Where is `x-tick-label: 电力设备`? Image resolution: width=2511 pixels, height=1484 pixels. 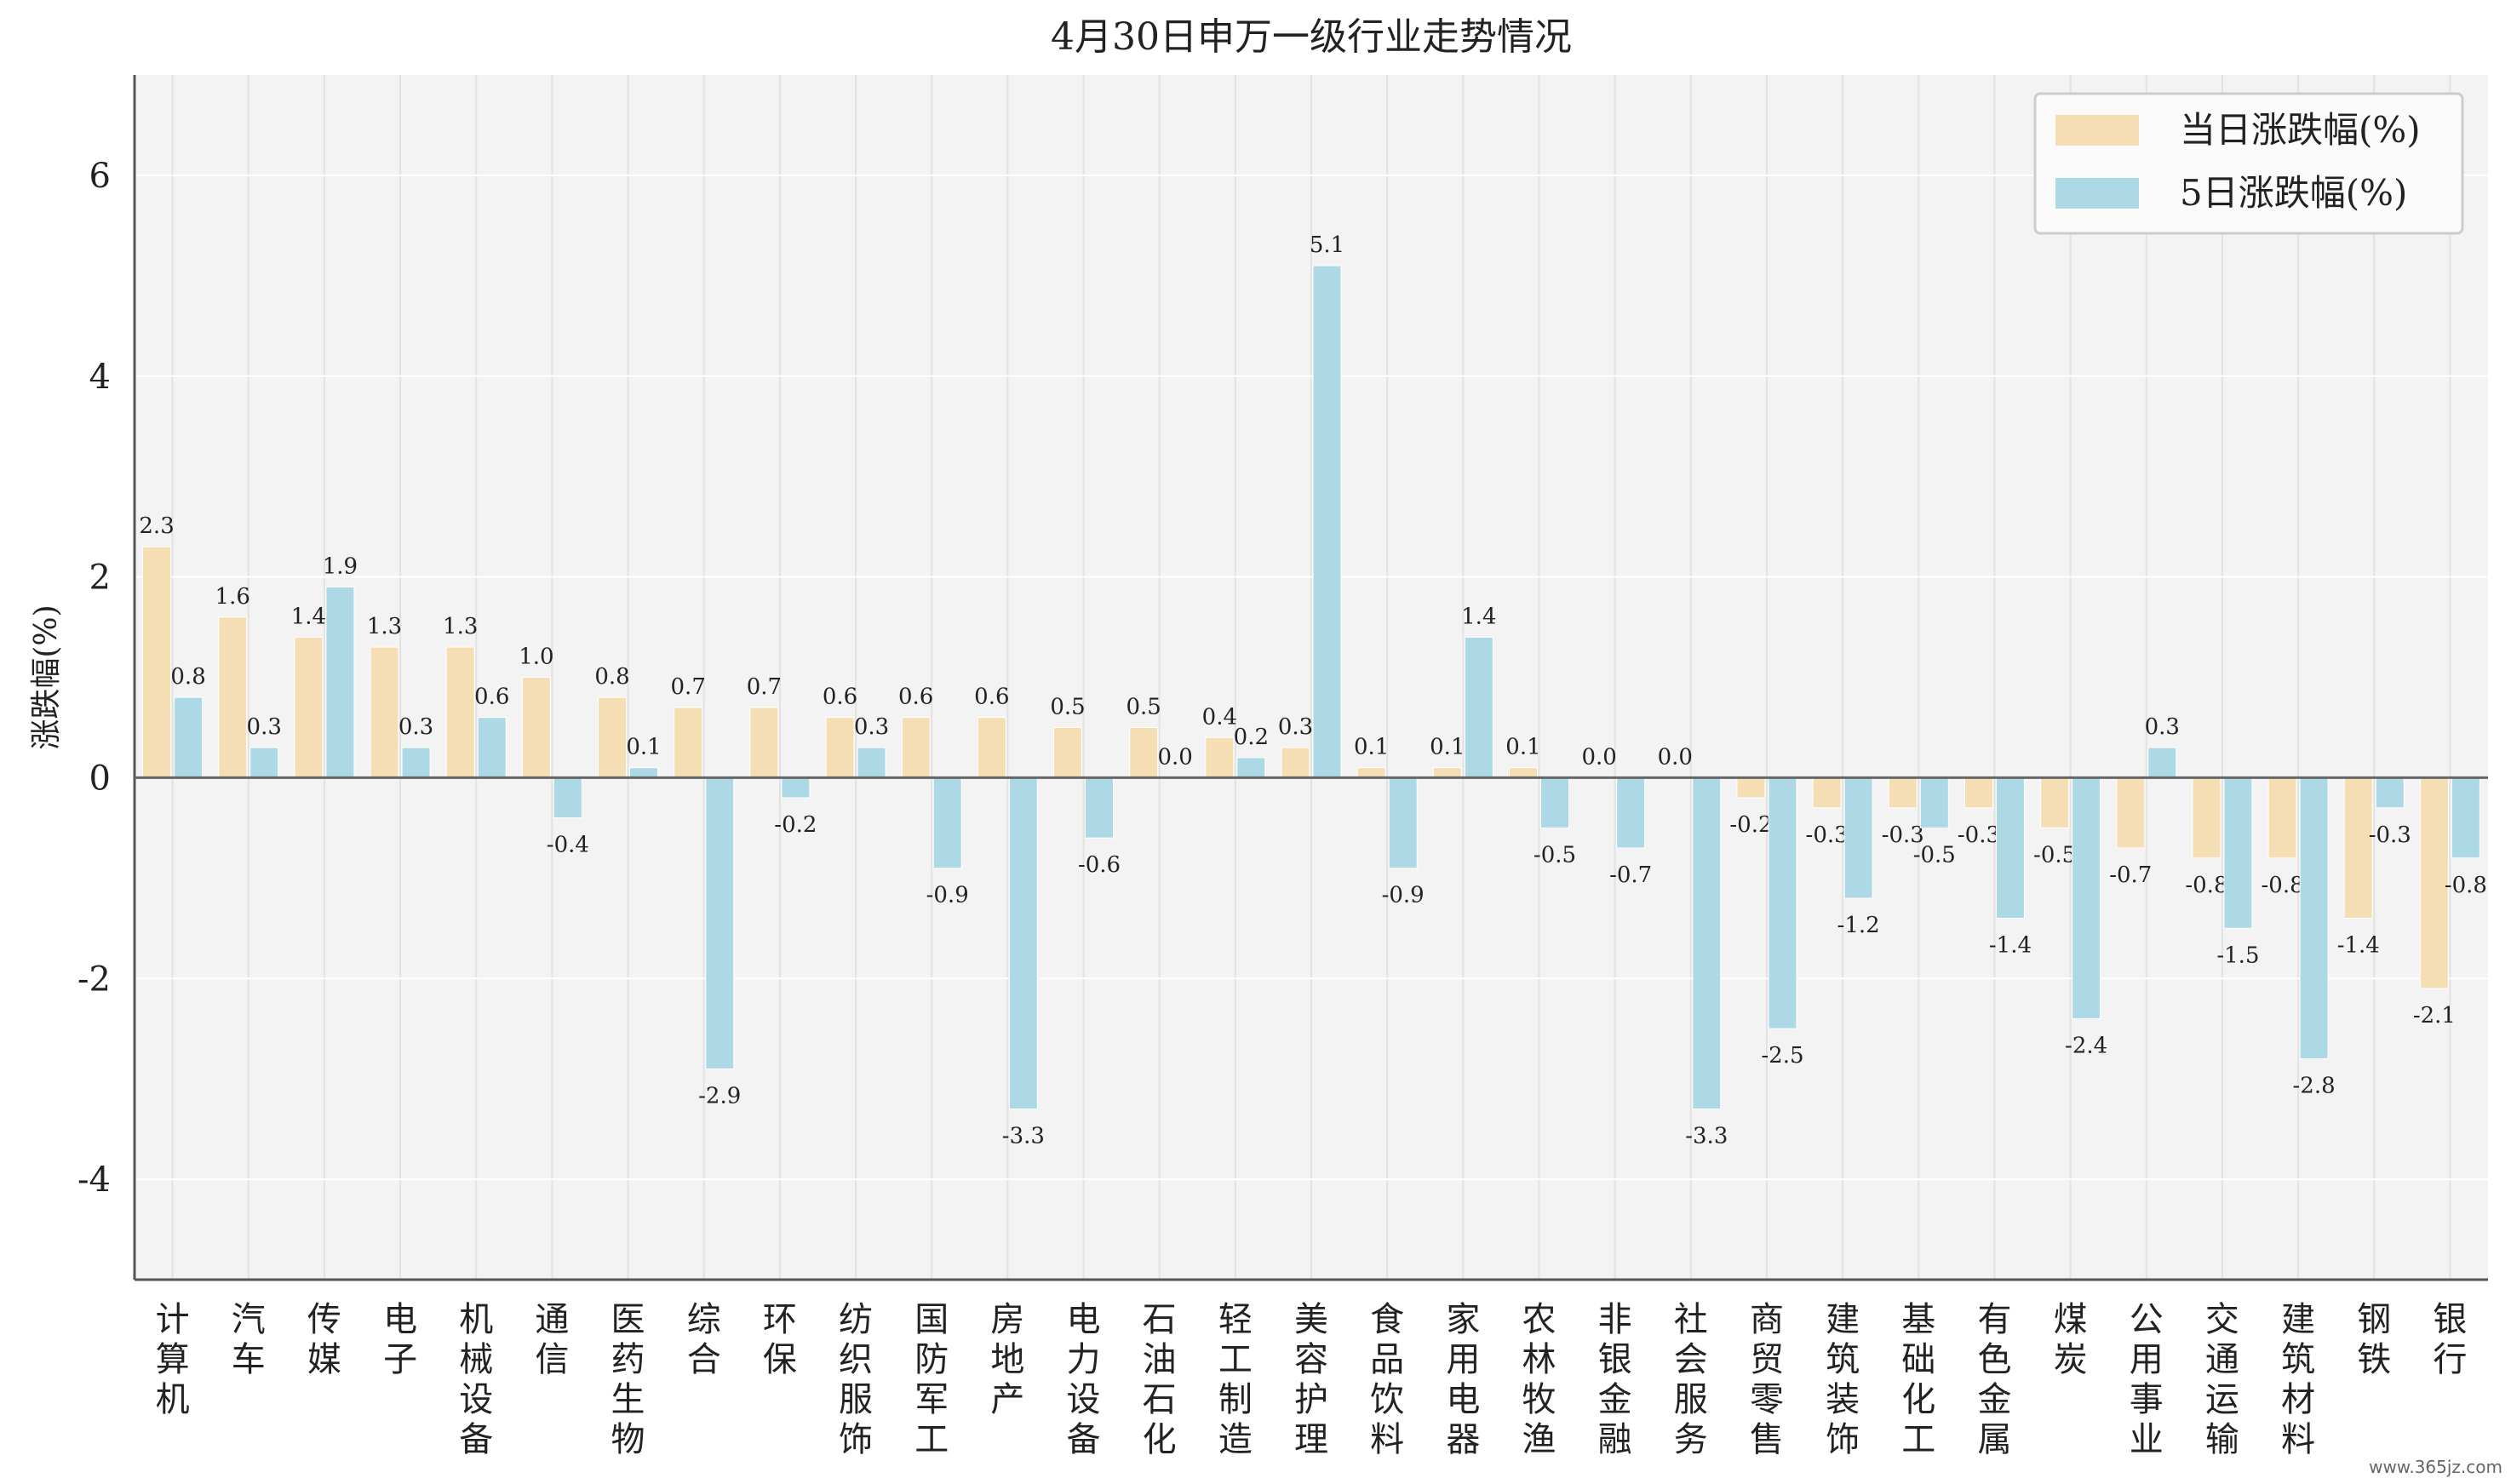
x-tick-label: 电力设备 is located at coordinates (1084, 1379).